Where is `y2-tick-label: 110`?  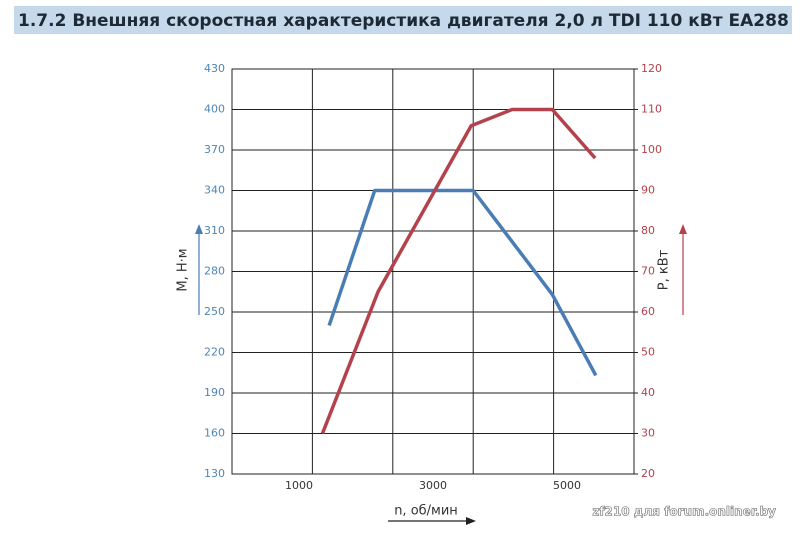
y2-tick-label: 110 is located at coordinates (651, 109).